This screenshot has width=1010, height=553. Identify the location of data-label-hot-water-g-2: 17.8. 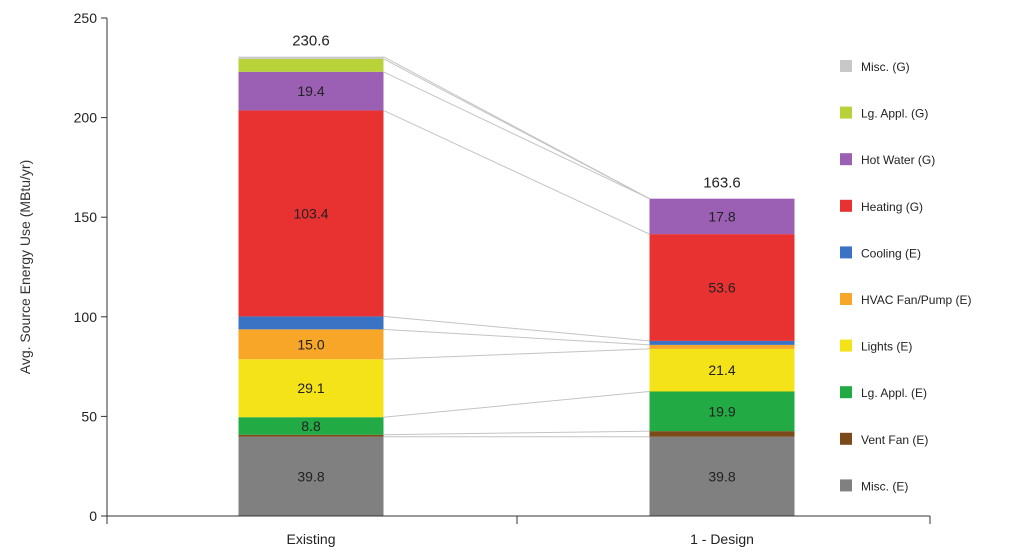
(721, 216).